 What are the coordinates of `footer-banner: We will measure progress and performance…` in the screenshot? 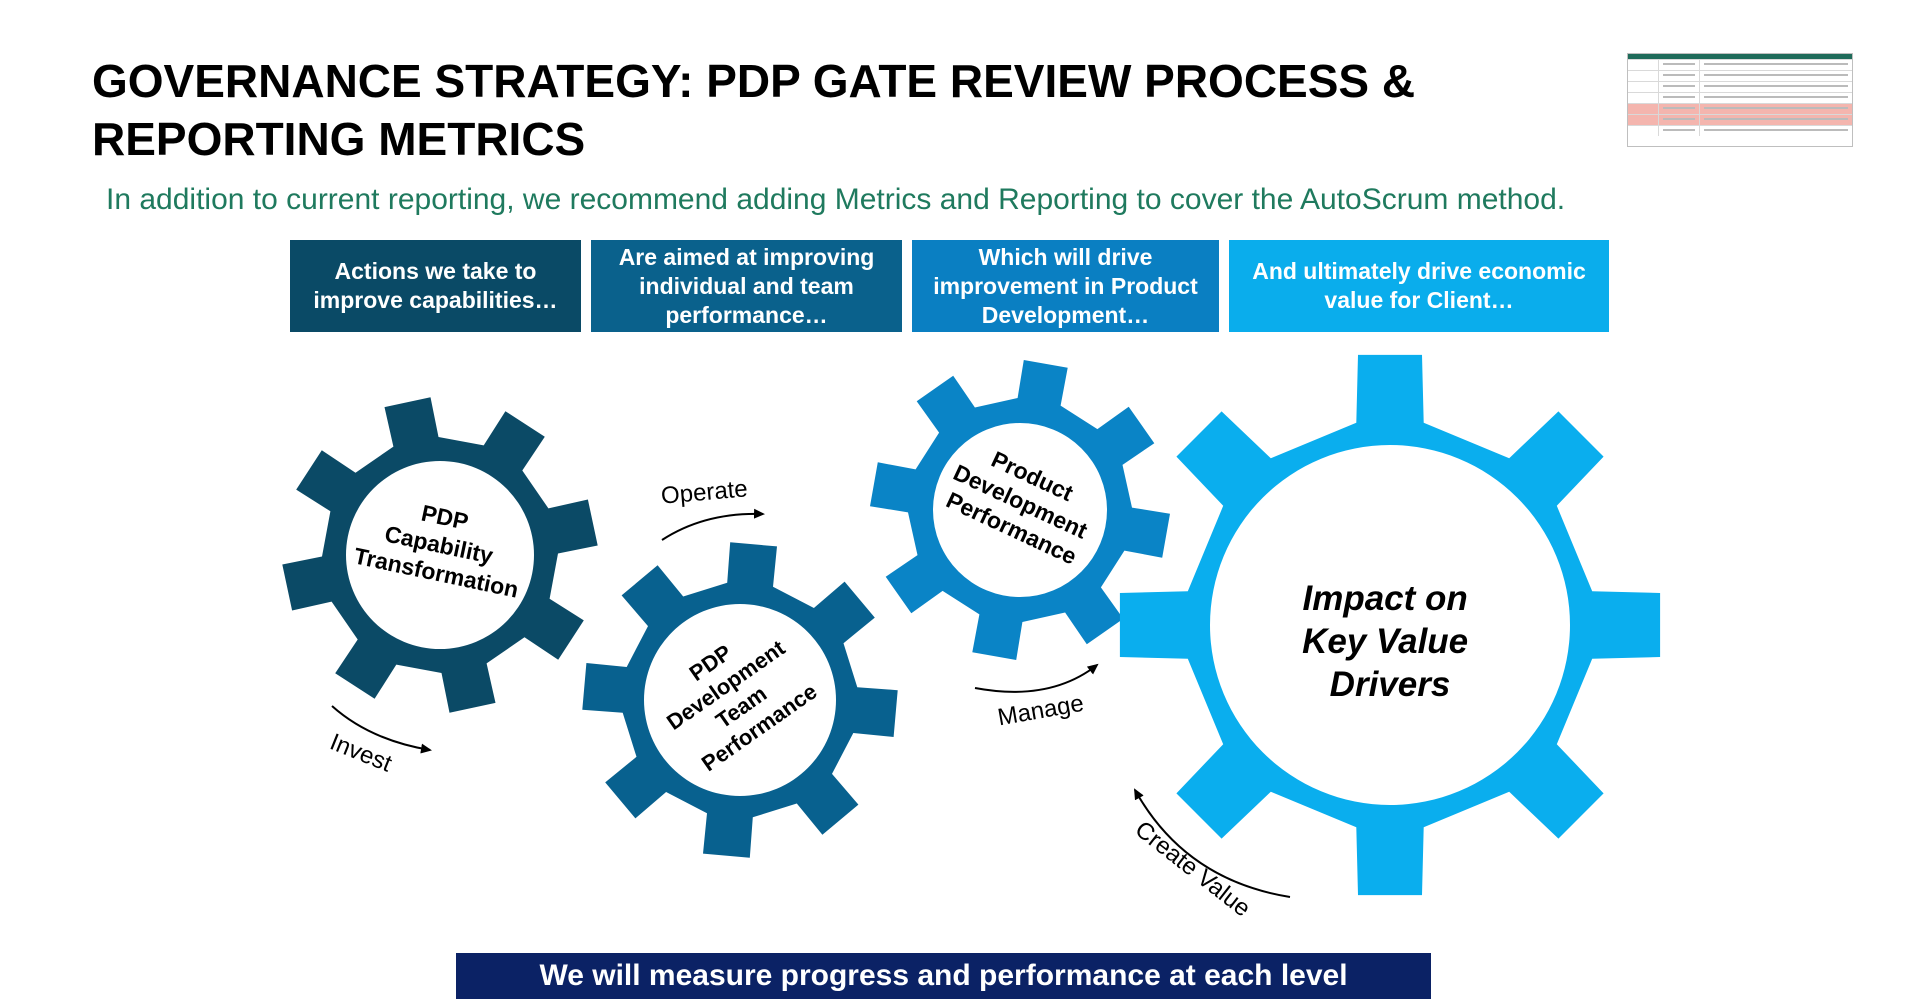 It's located at (943, 976).